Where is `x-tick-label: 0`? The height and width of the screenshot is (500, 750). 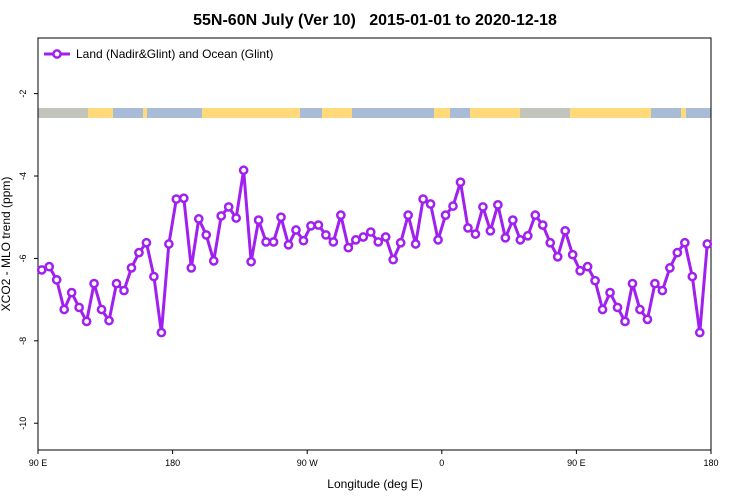
x-tick-label: 0 is located at coordinates (441, 463).